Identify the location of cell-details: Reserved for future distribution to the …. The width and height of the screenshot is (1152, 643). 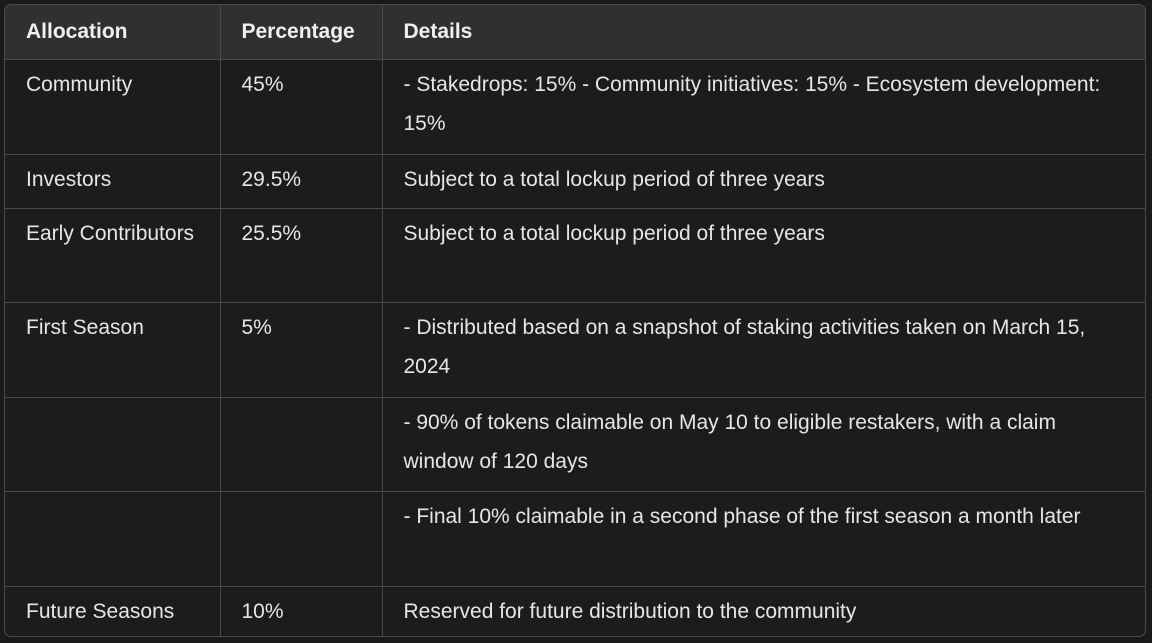
(763, 612).